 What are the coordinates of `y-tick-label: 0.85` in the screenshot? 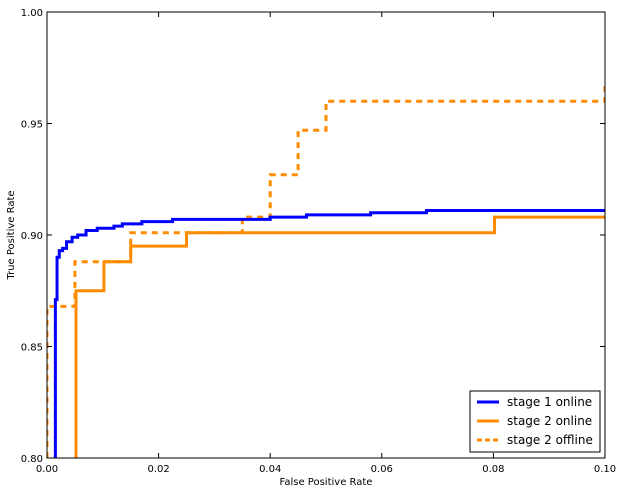 It's located at (32, 348).